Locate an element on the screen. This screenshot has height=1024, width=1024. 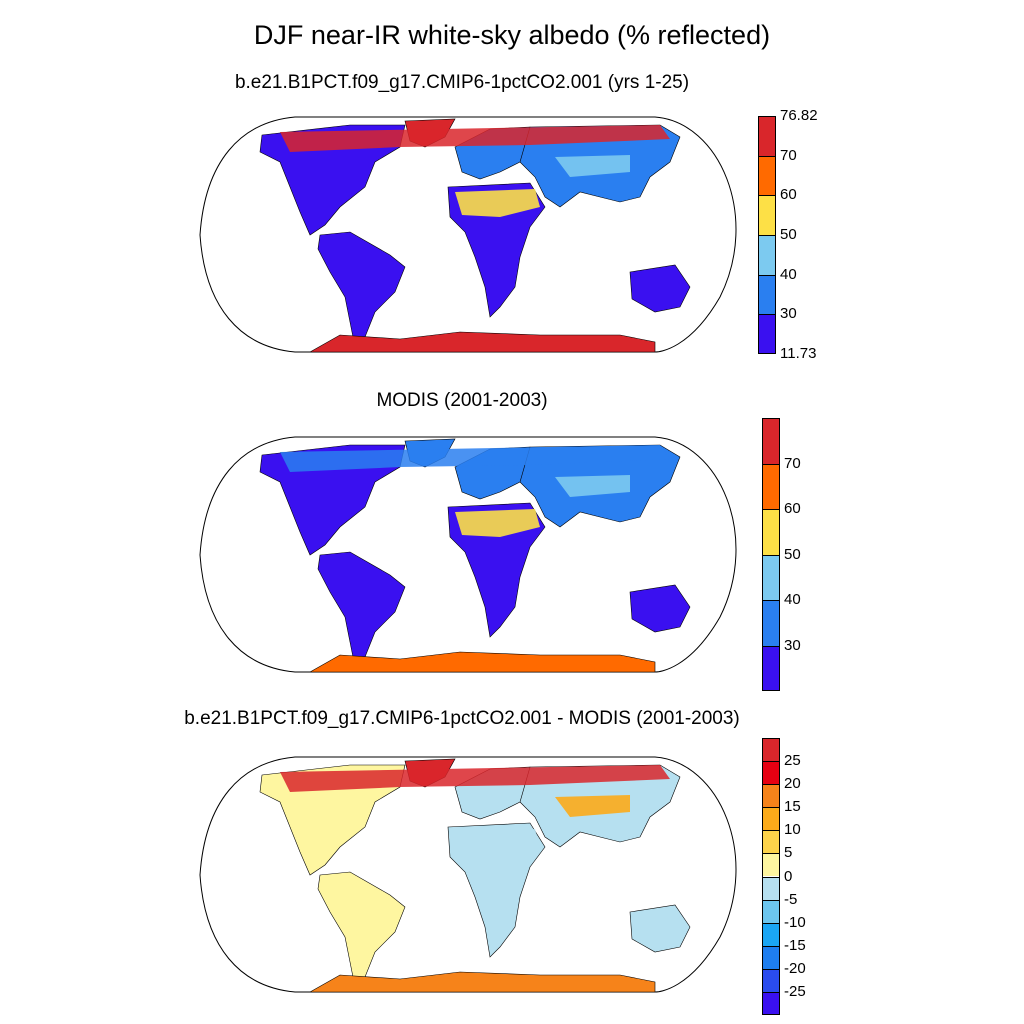
colorbar-tick-label: -20 is located at coordinates (795, 968).